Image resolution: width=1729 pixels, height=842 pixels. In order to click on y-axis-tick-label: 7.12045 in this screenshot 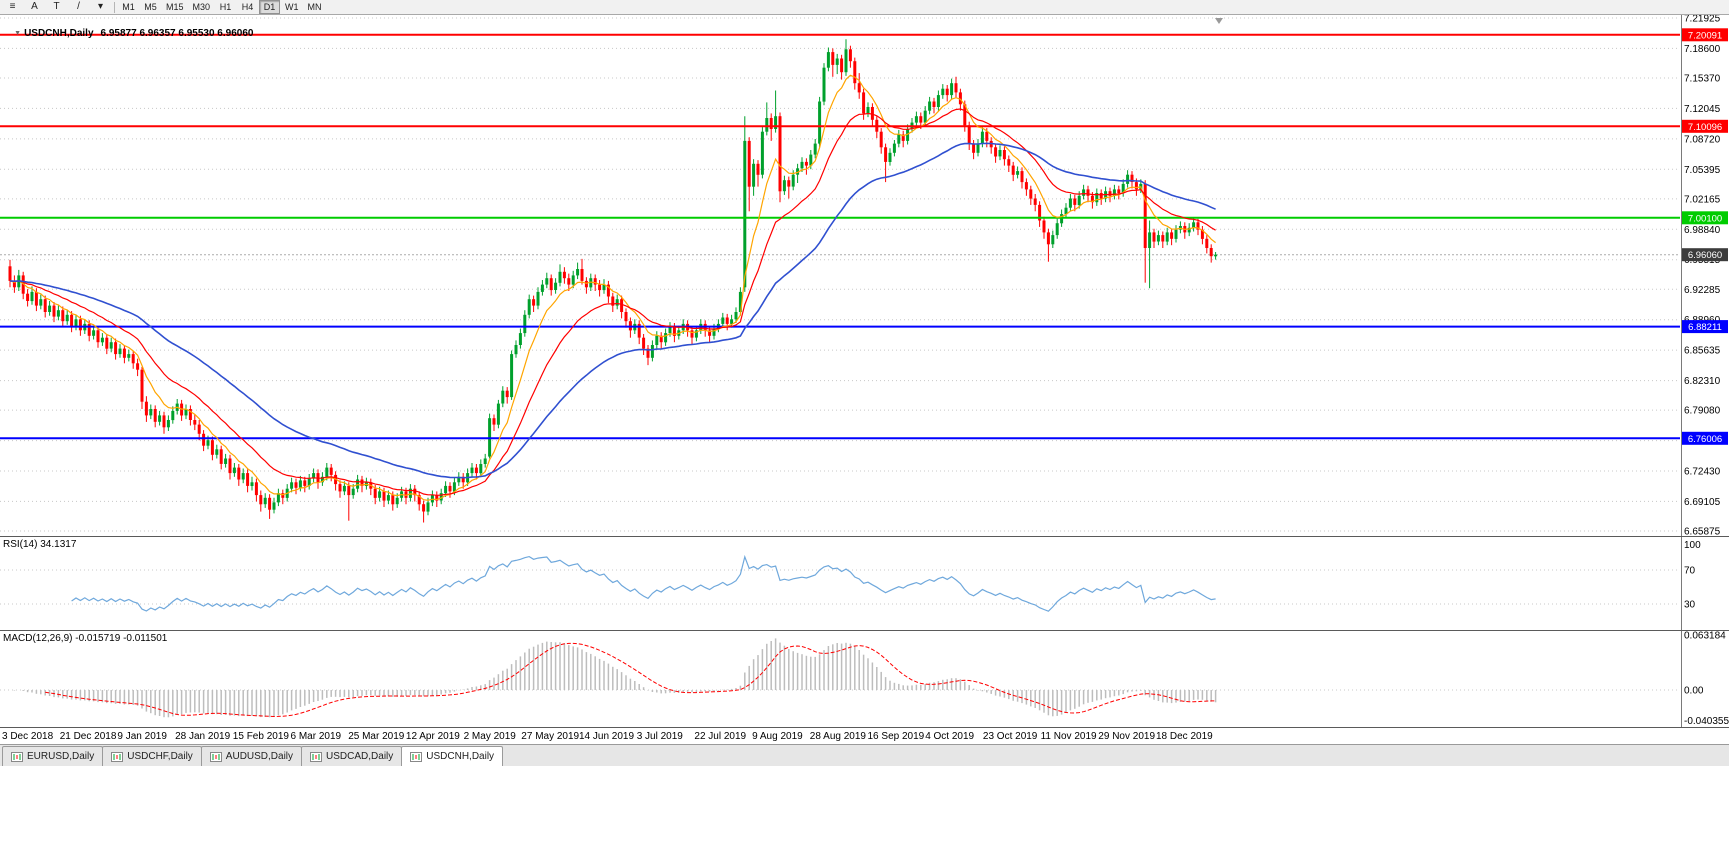, I will do `click(1702, 109)`.